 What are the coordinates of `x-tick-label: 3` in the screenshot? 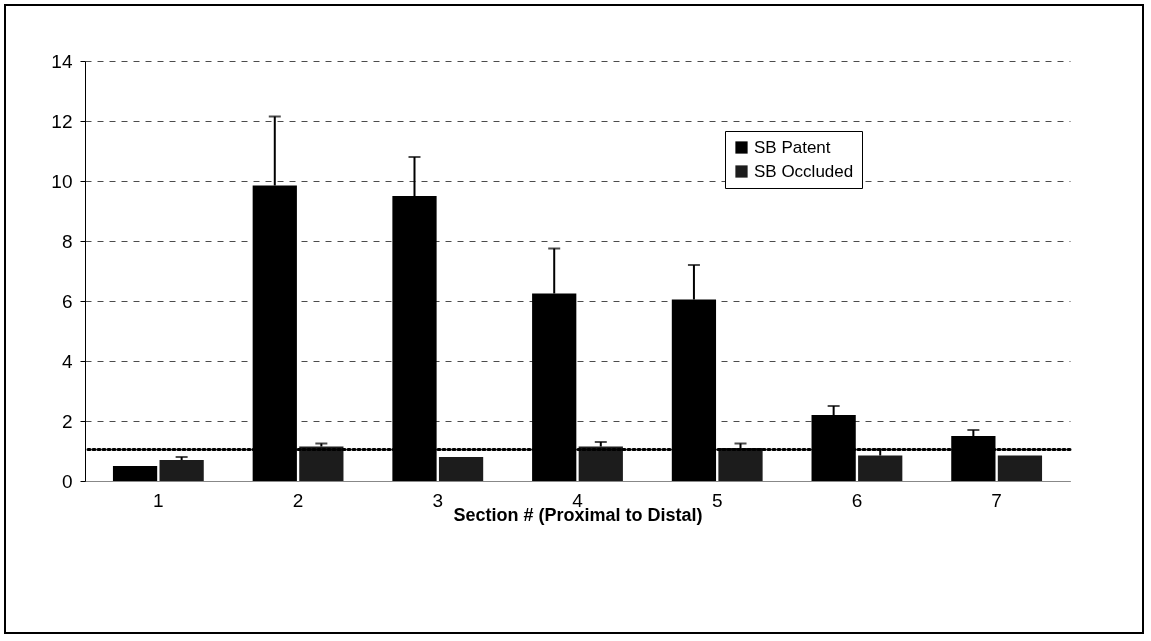 It's located at (438, 500).